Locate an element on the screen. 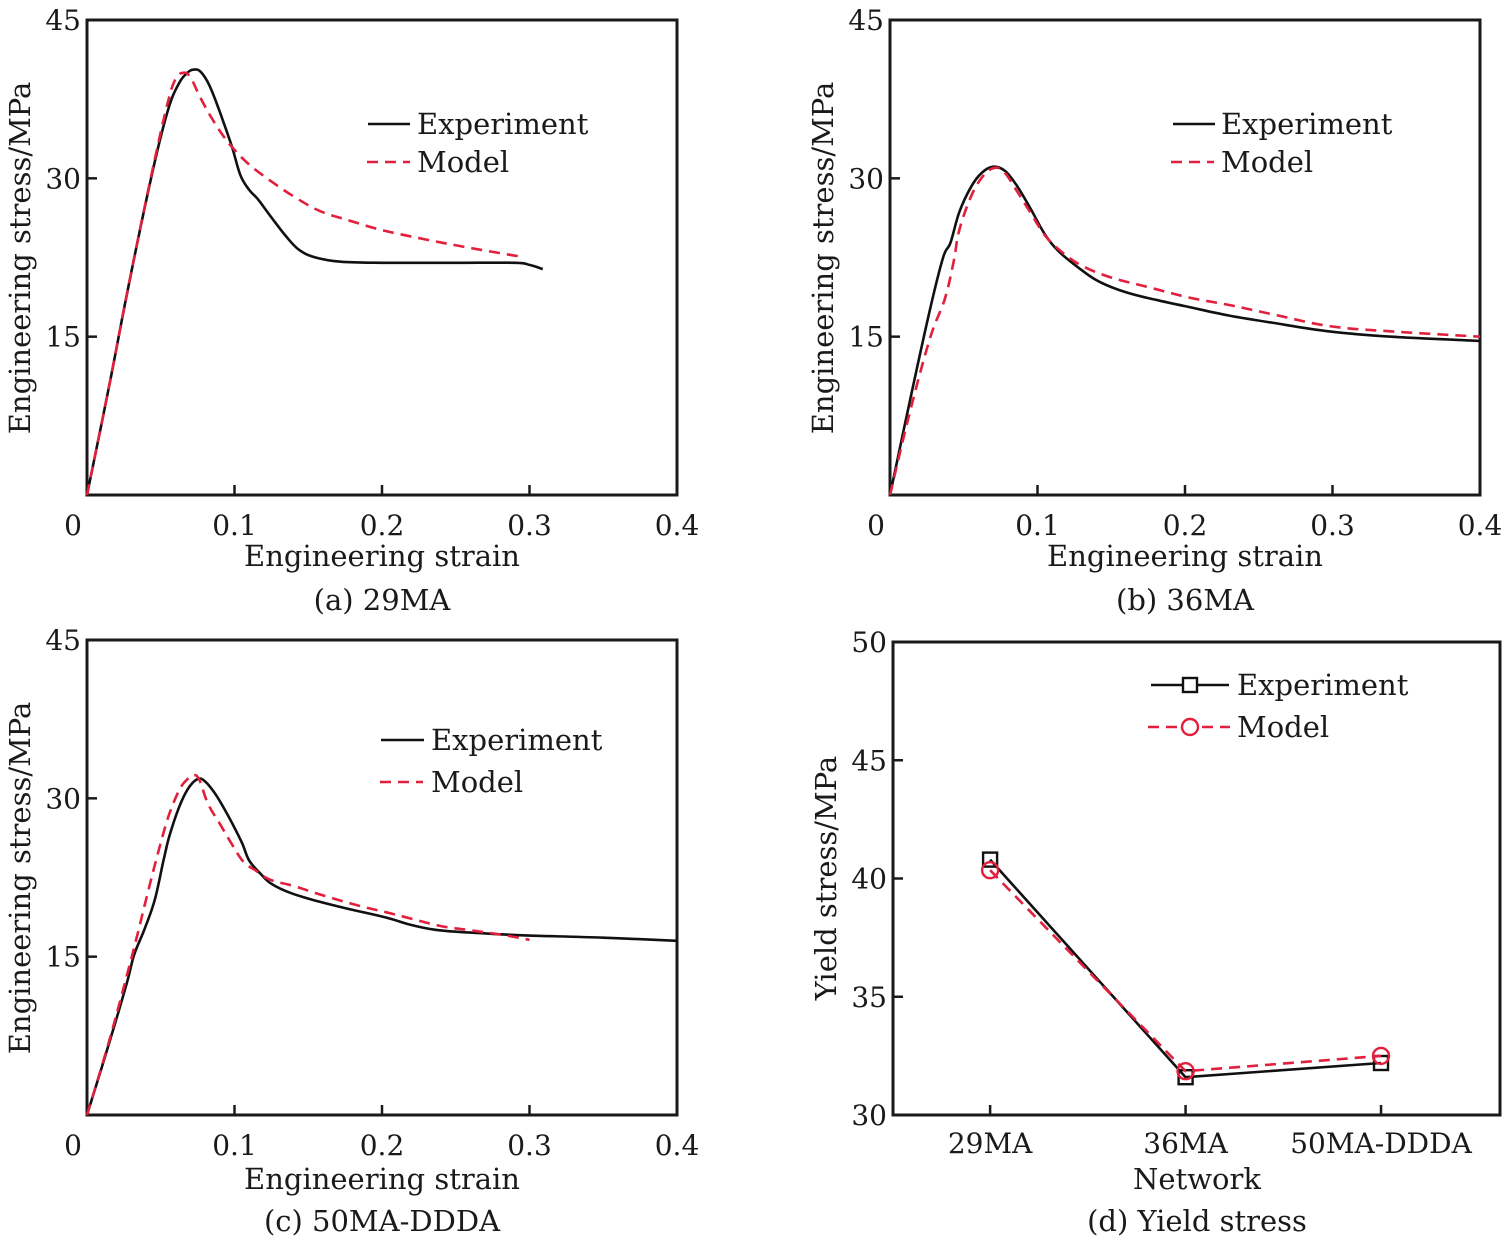 The width and height of the screenshot is (1510, 1246). panel-caption: (a) 29MA is located at coordinates (383, 600).